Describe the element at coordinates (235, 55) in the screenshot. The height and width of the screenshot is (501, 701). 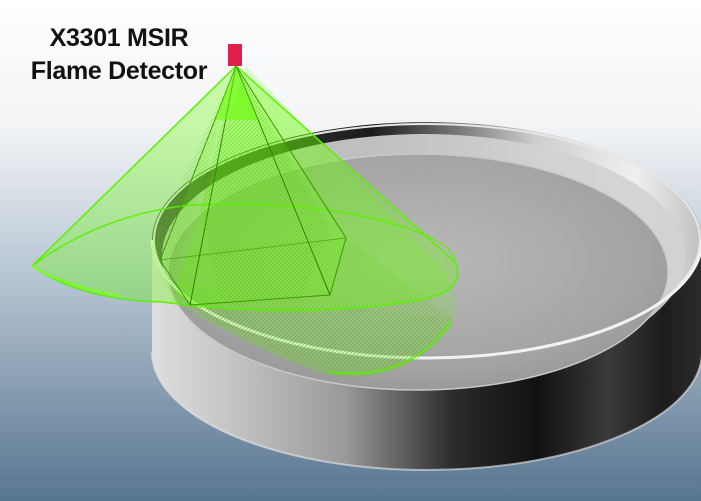
I see `detector-marker-icon` at that location.